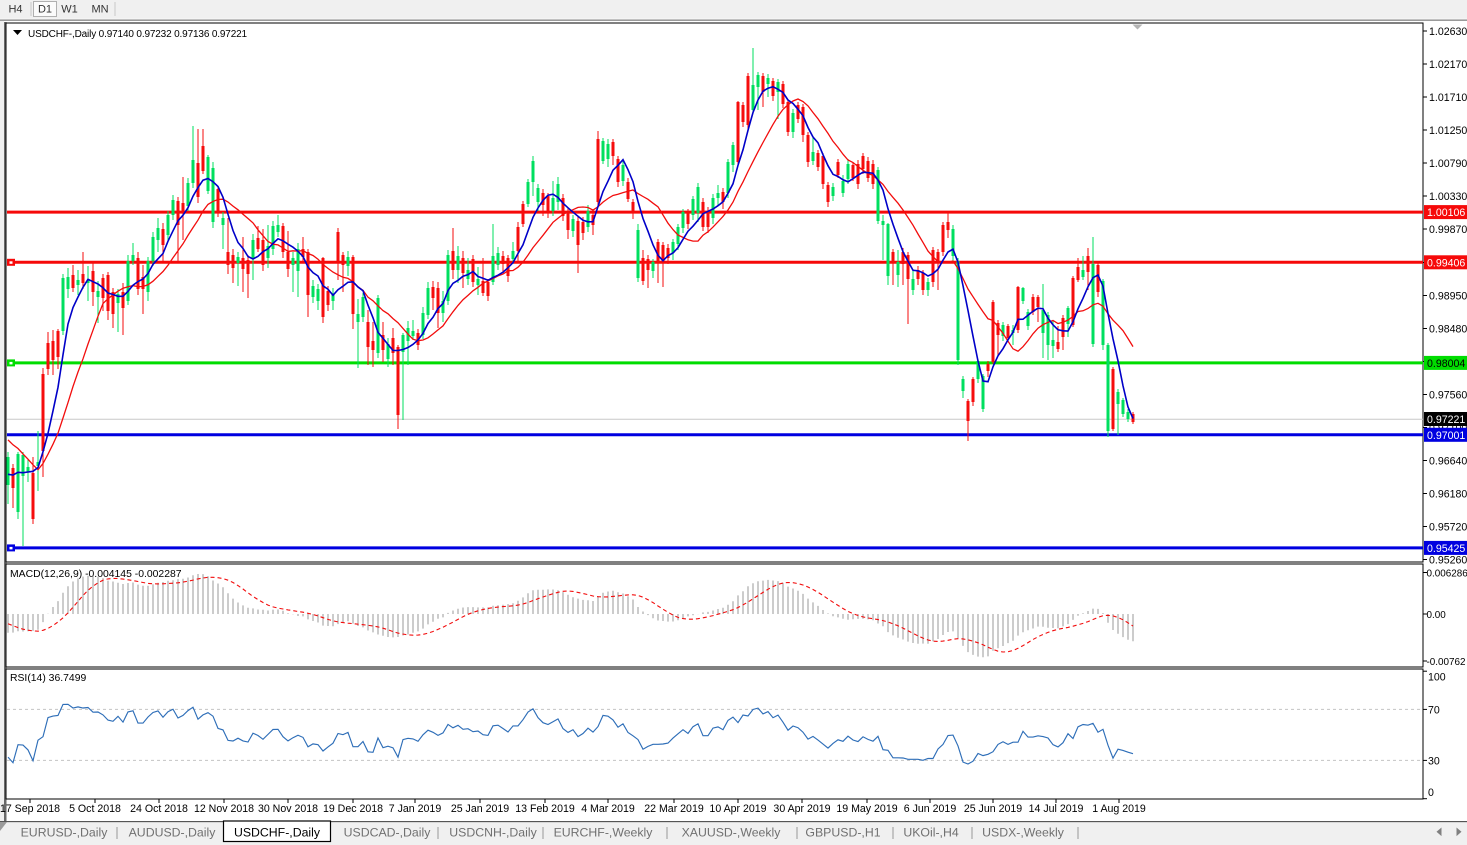 The image size is (1467, 845). What do you see at coordinates (1448, 528) in the screenshot?
I see `svg-text: 0.95720` at bounding box center [1448, 528].